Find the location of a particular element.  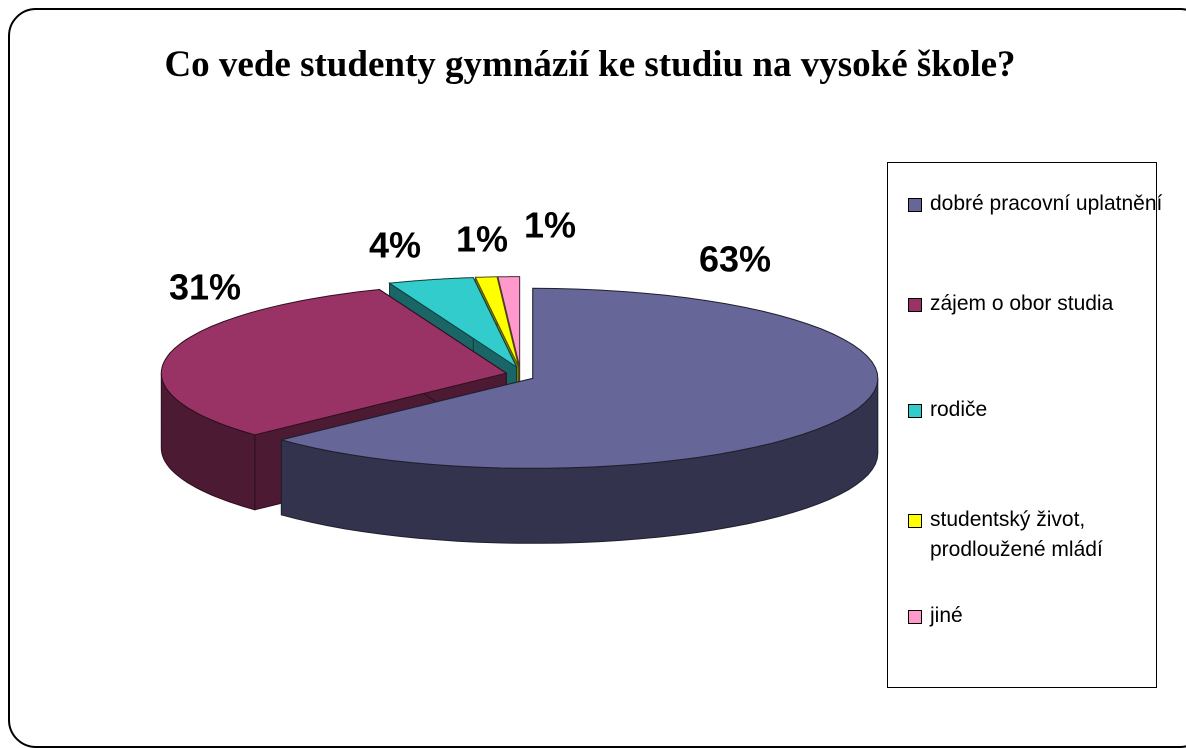

data-label: 31% is located at coordinates (205, 287).